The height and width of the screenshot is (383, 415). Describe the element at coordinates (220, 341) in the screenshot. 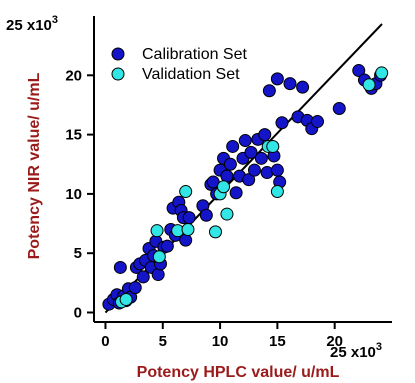

I see `x-tick-label: 10` at that location.